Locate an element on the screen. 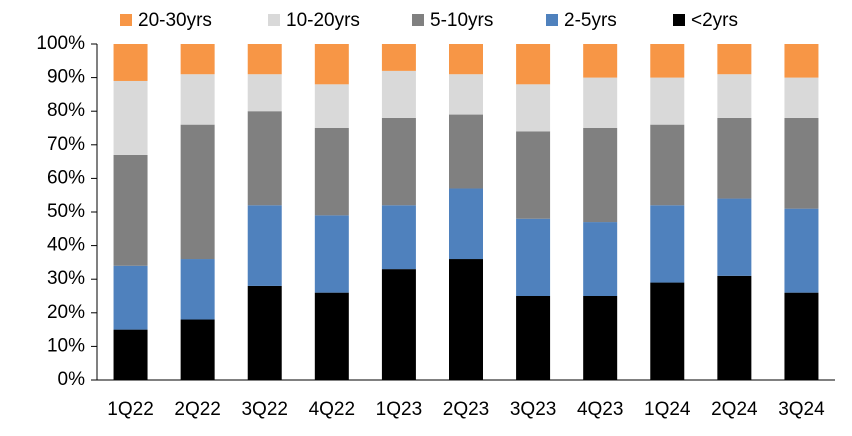  y-tick-label: 10% is located at coordinates (66, 345).